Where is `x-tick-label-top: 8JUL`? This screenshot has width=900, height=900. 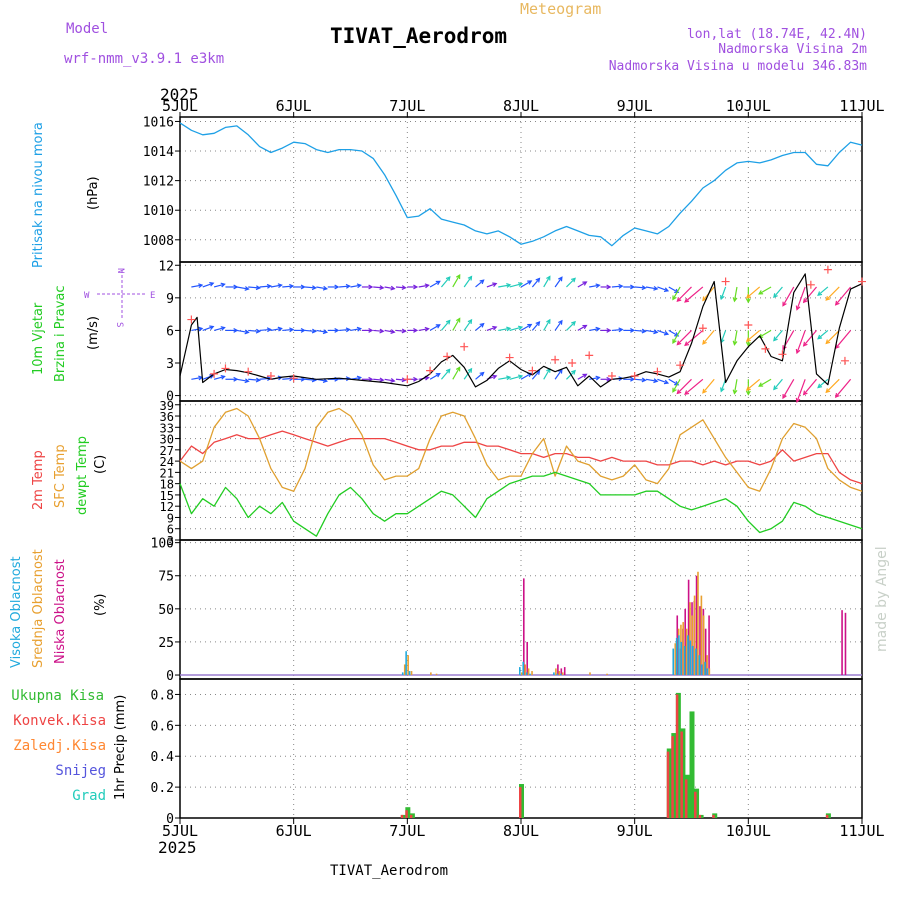 x-tick-label-top: 8JUL is located at coordinates (521, 106).